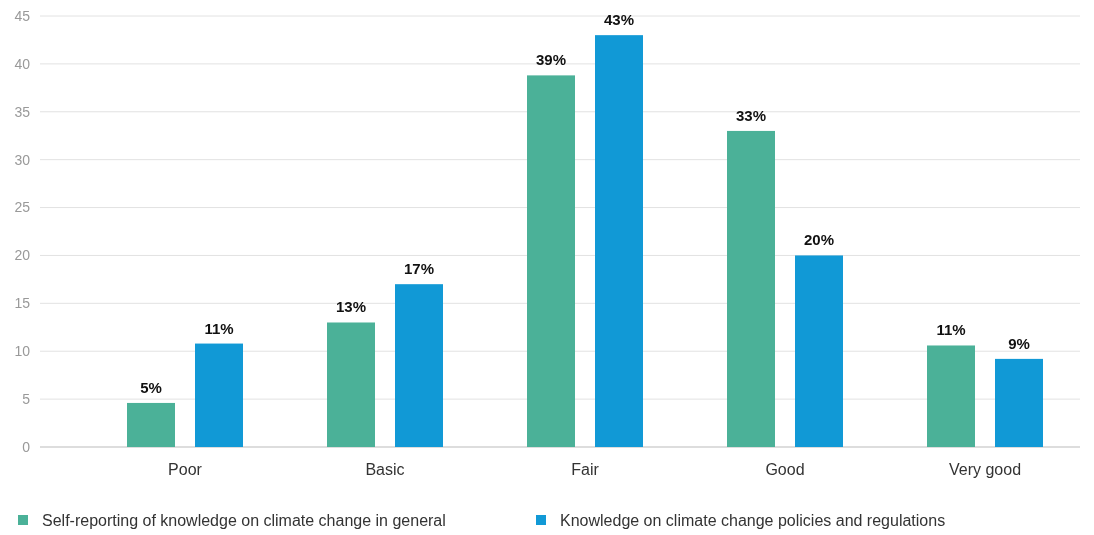  Describe the element at coordinates (22, 159) in the screenshot. I see `y-tick-label: 30` at that location.